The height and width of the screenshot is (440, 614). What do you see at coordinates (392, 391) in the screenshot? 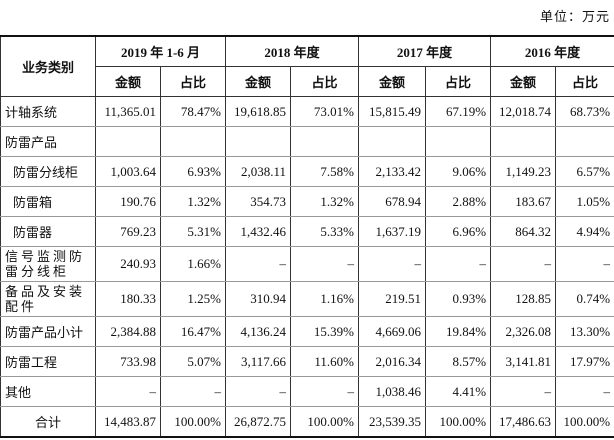
I see `cell: 1,038.46` at bounding box center [392, 391].